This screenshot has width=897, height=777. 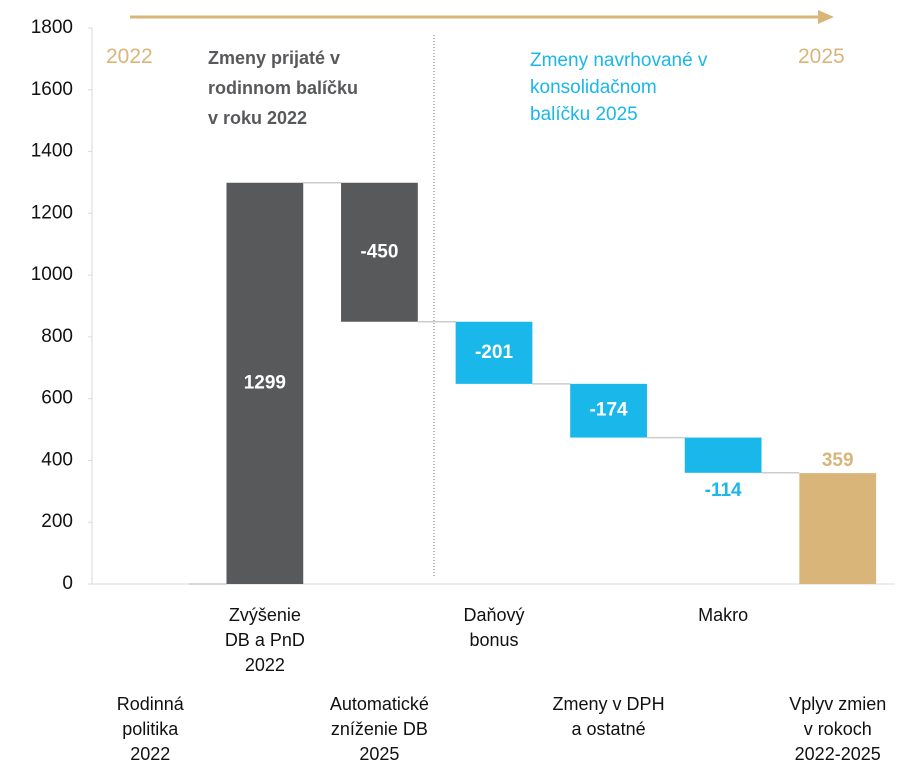 What do you see at coordinates (57, 521) in the screenshot?
I see `y-tick-label: 200` at bounding box center [57, 521].